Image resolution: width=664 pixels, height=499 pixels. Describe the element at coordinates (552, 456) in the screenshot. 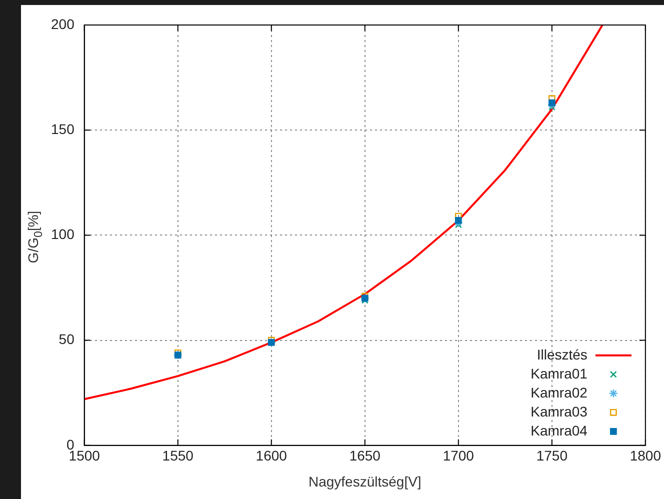

I see `x-tick-label: 1750` at that location.